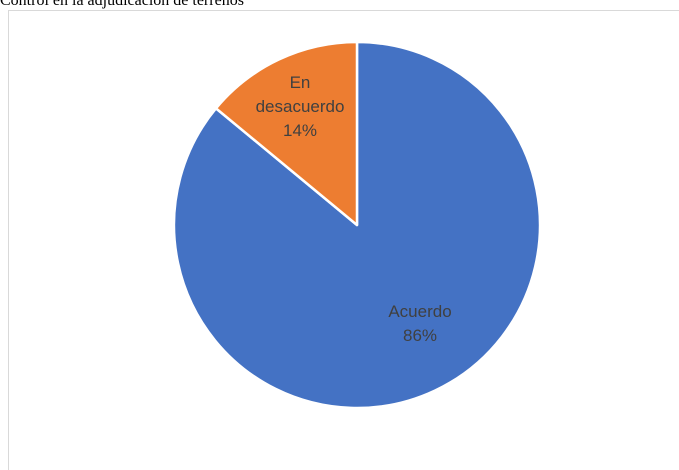 The image size is (679, 470). I want to click on pie-label-acuerdo: Acuerdo 86%, so click(419, 323).